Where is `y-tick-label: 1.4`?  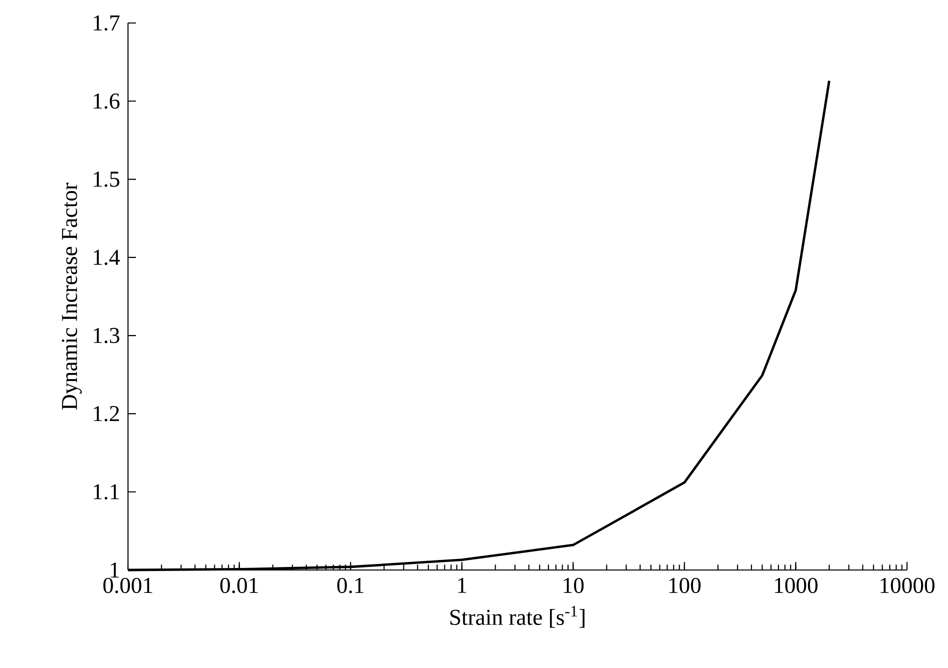
y-tick-label: 1.4 is located at coordinates (107, 258).